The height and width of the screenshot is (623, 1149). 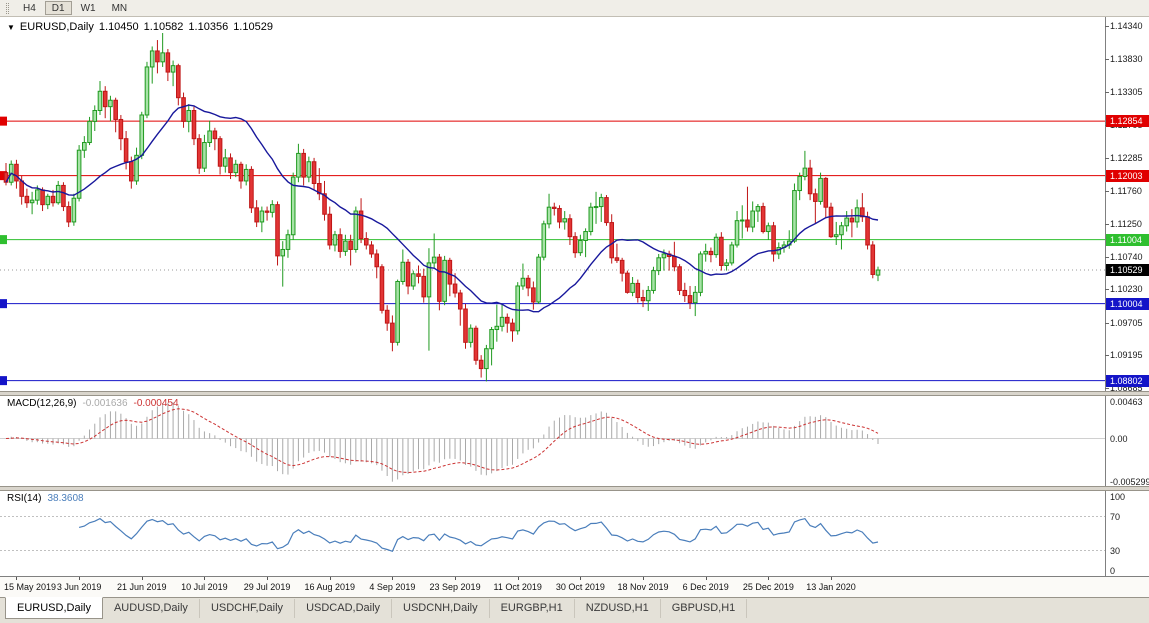 I want to click on macd-header: MACD(12,26,9) -0.001636 -0.000454, so click(x=93, y=403).